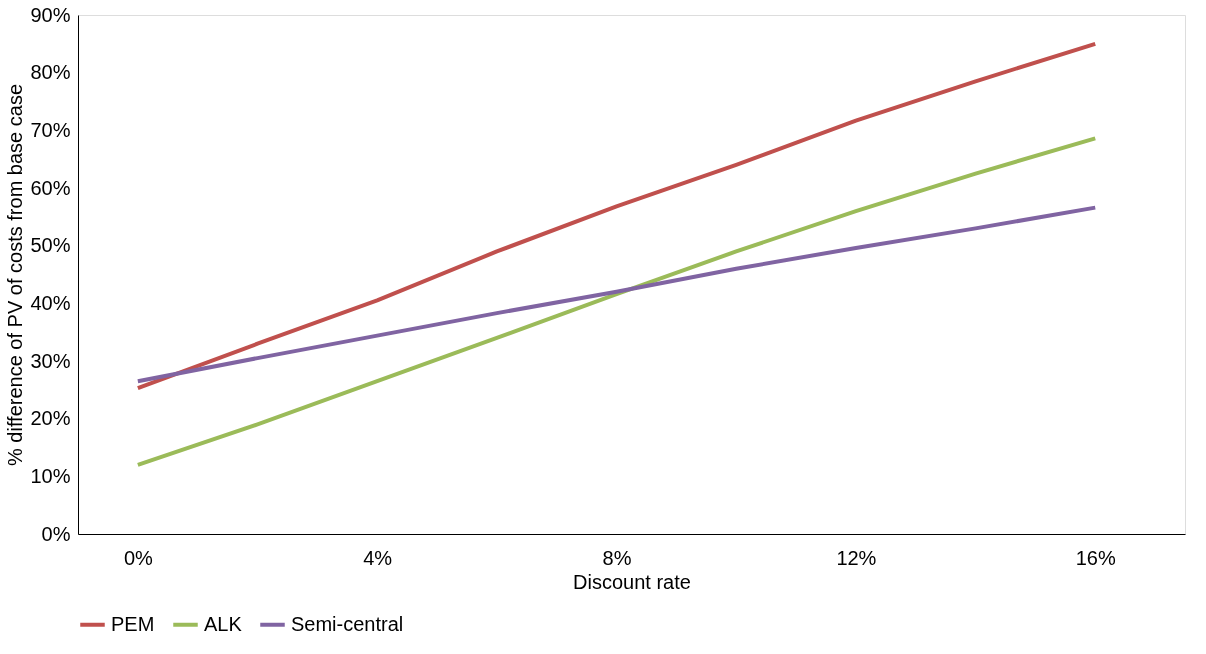  I want to click on y-tick-label: 20%, so click(50, 418).